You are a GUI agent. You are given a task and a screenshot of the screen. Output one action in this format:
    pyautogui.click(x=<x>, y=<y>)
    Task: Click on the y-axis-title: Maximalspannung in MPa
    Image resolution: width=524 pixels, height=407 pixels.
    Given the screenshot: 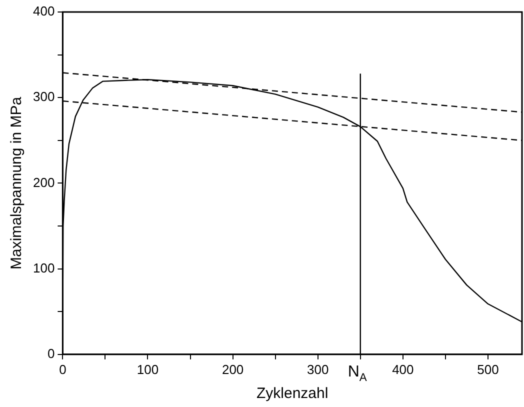 What is the action you would take?
    pyautogui.click(x=17, y=183)
    